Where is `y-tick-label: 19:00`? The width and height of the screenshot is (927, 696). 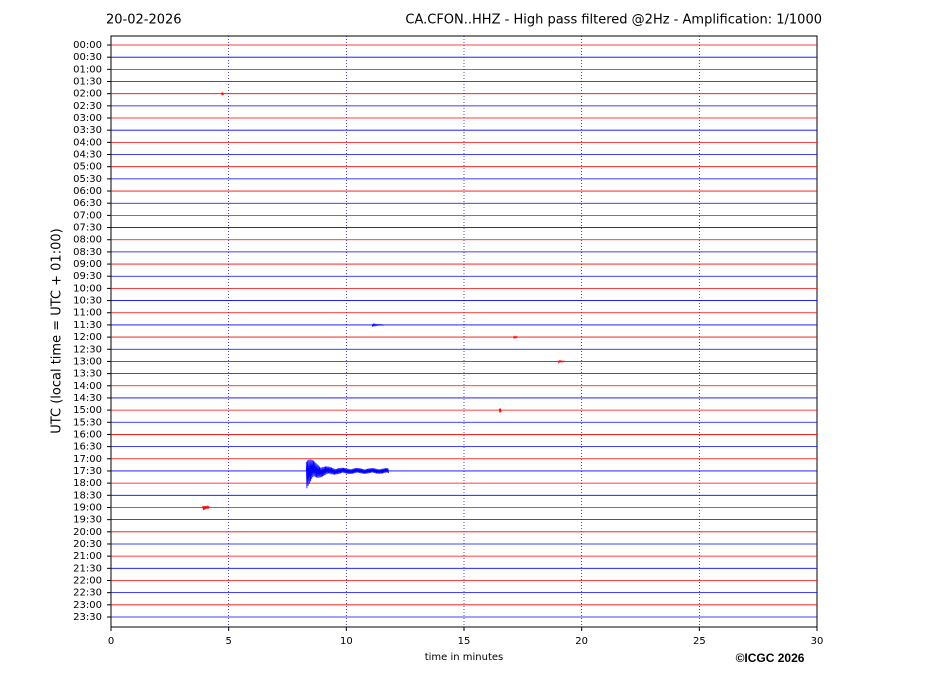
y-tick-label: 19:00 is located at coordinates (87, 507).